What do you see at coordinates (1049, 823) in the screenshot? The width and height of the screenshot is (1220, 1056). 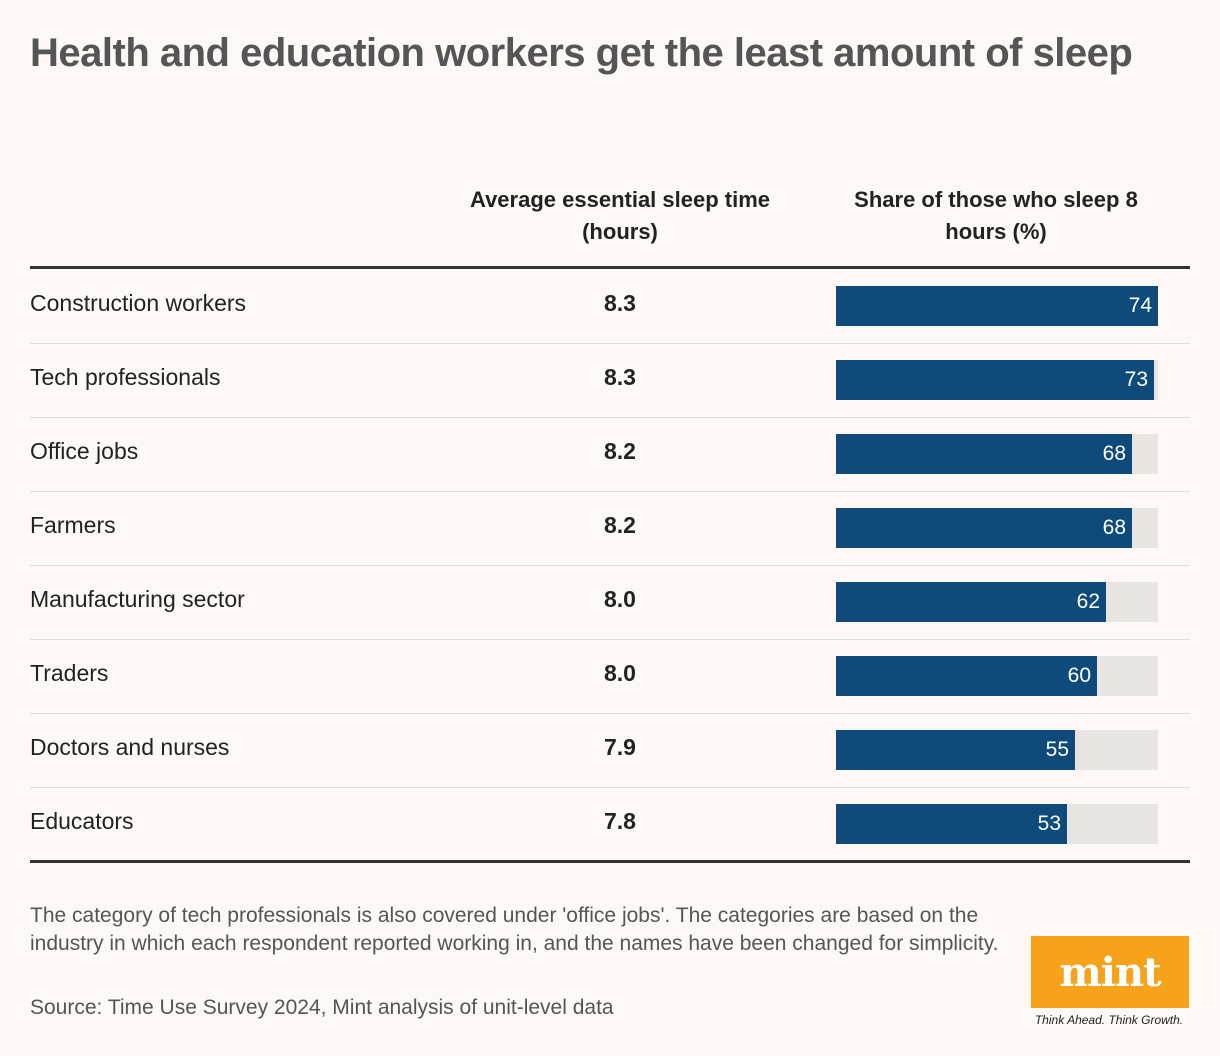 I see `share-bar-label: 53` at bounding box center [1049, 823].